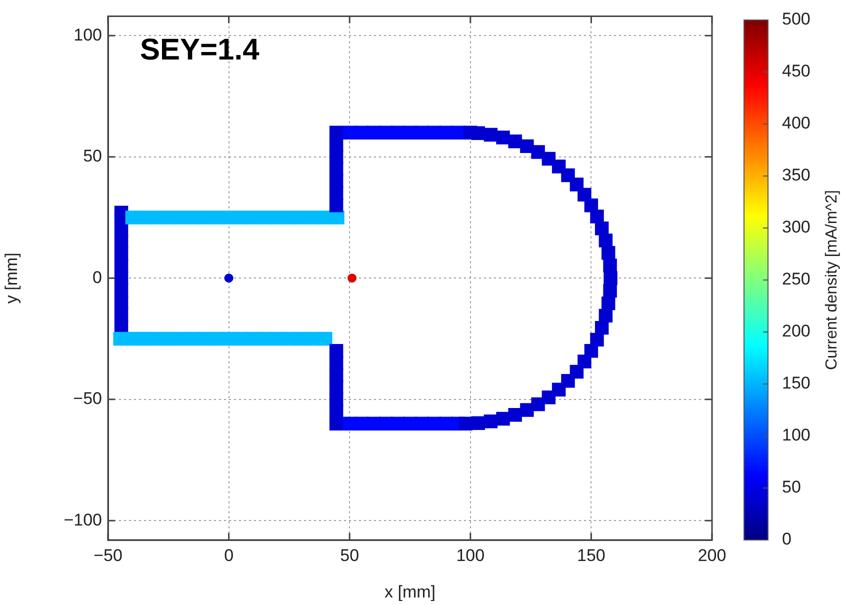  I want to click on color-bar-label: 150, so click(796, 383).